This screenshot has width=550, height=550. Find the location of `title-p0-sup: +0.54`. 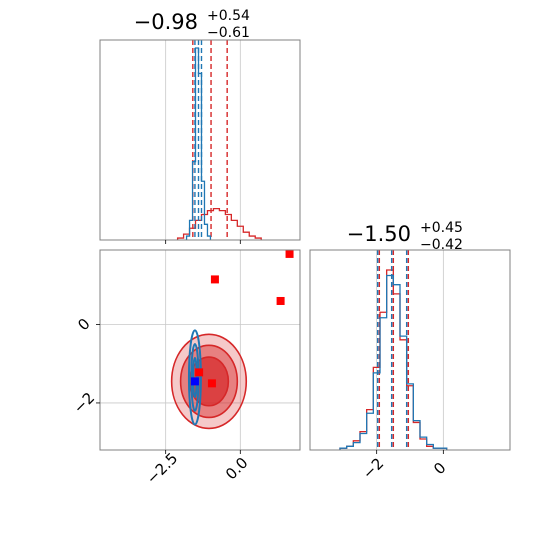

title-p0-sup: +0.54 is located at coordinates (228, 16).